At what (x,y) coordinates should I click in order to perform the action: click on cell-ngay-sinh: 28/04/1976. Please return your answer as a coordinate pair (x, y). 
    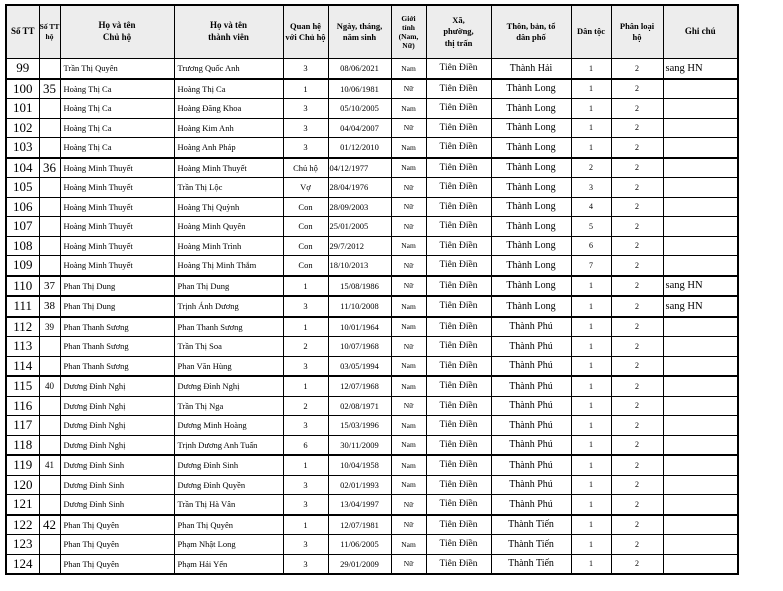
    Looking at the image, I should click on (359, 187).